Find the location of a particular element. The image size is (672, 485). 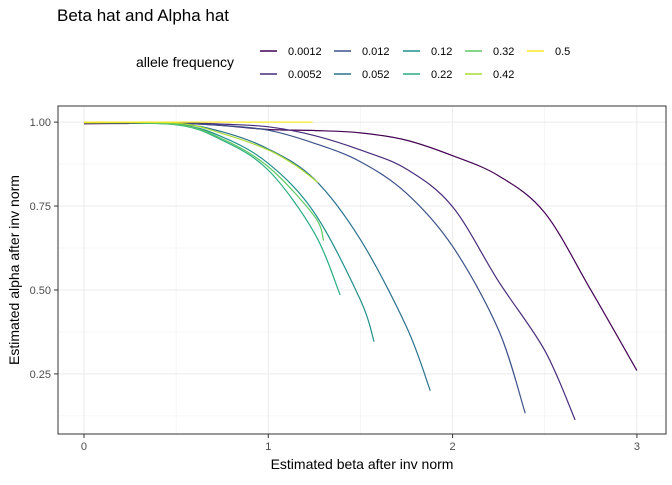

legend-label: 0.5 is located at coordinates (562, 52).